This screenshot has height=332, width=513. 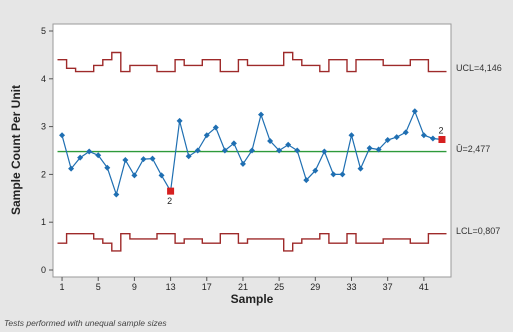 I want to click on ucl-line, so click(x=252, y=62).